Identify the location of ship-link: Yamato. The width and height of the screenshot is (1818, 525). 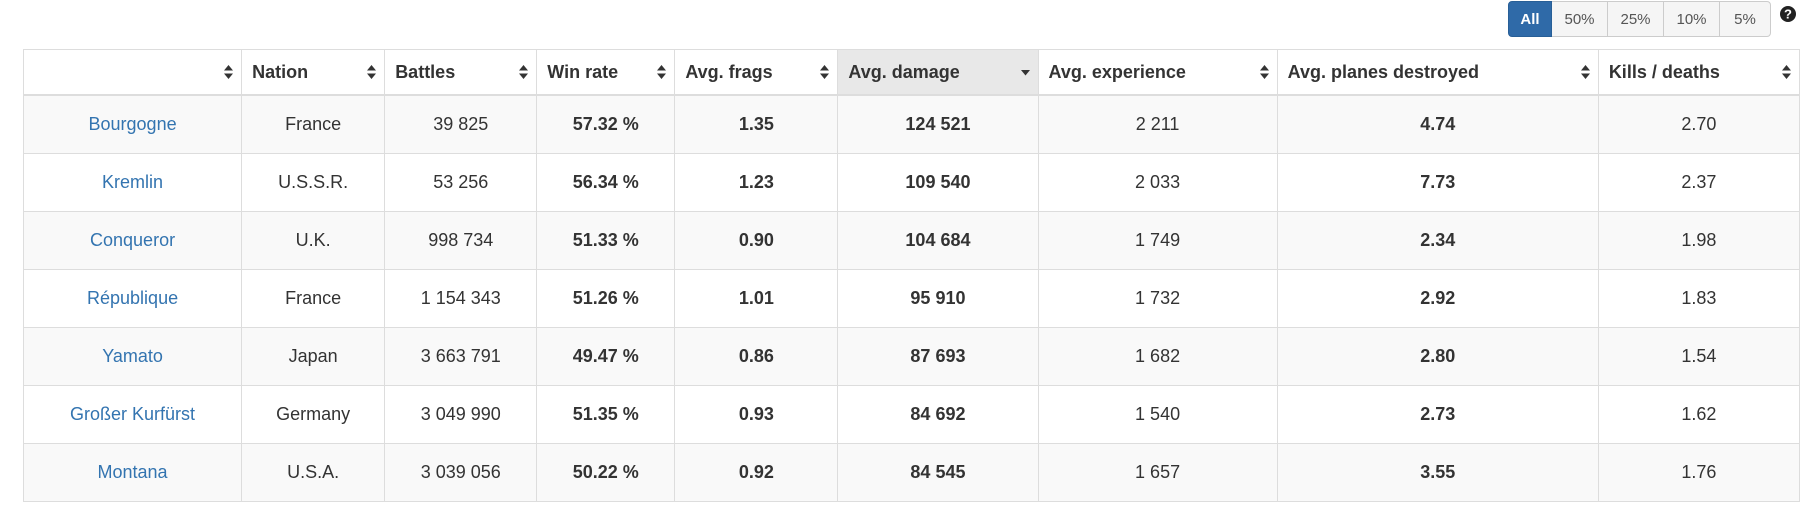
(132, 356).